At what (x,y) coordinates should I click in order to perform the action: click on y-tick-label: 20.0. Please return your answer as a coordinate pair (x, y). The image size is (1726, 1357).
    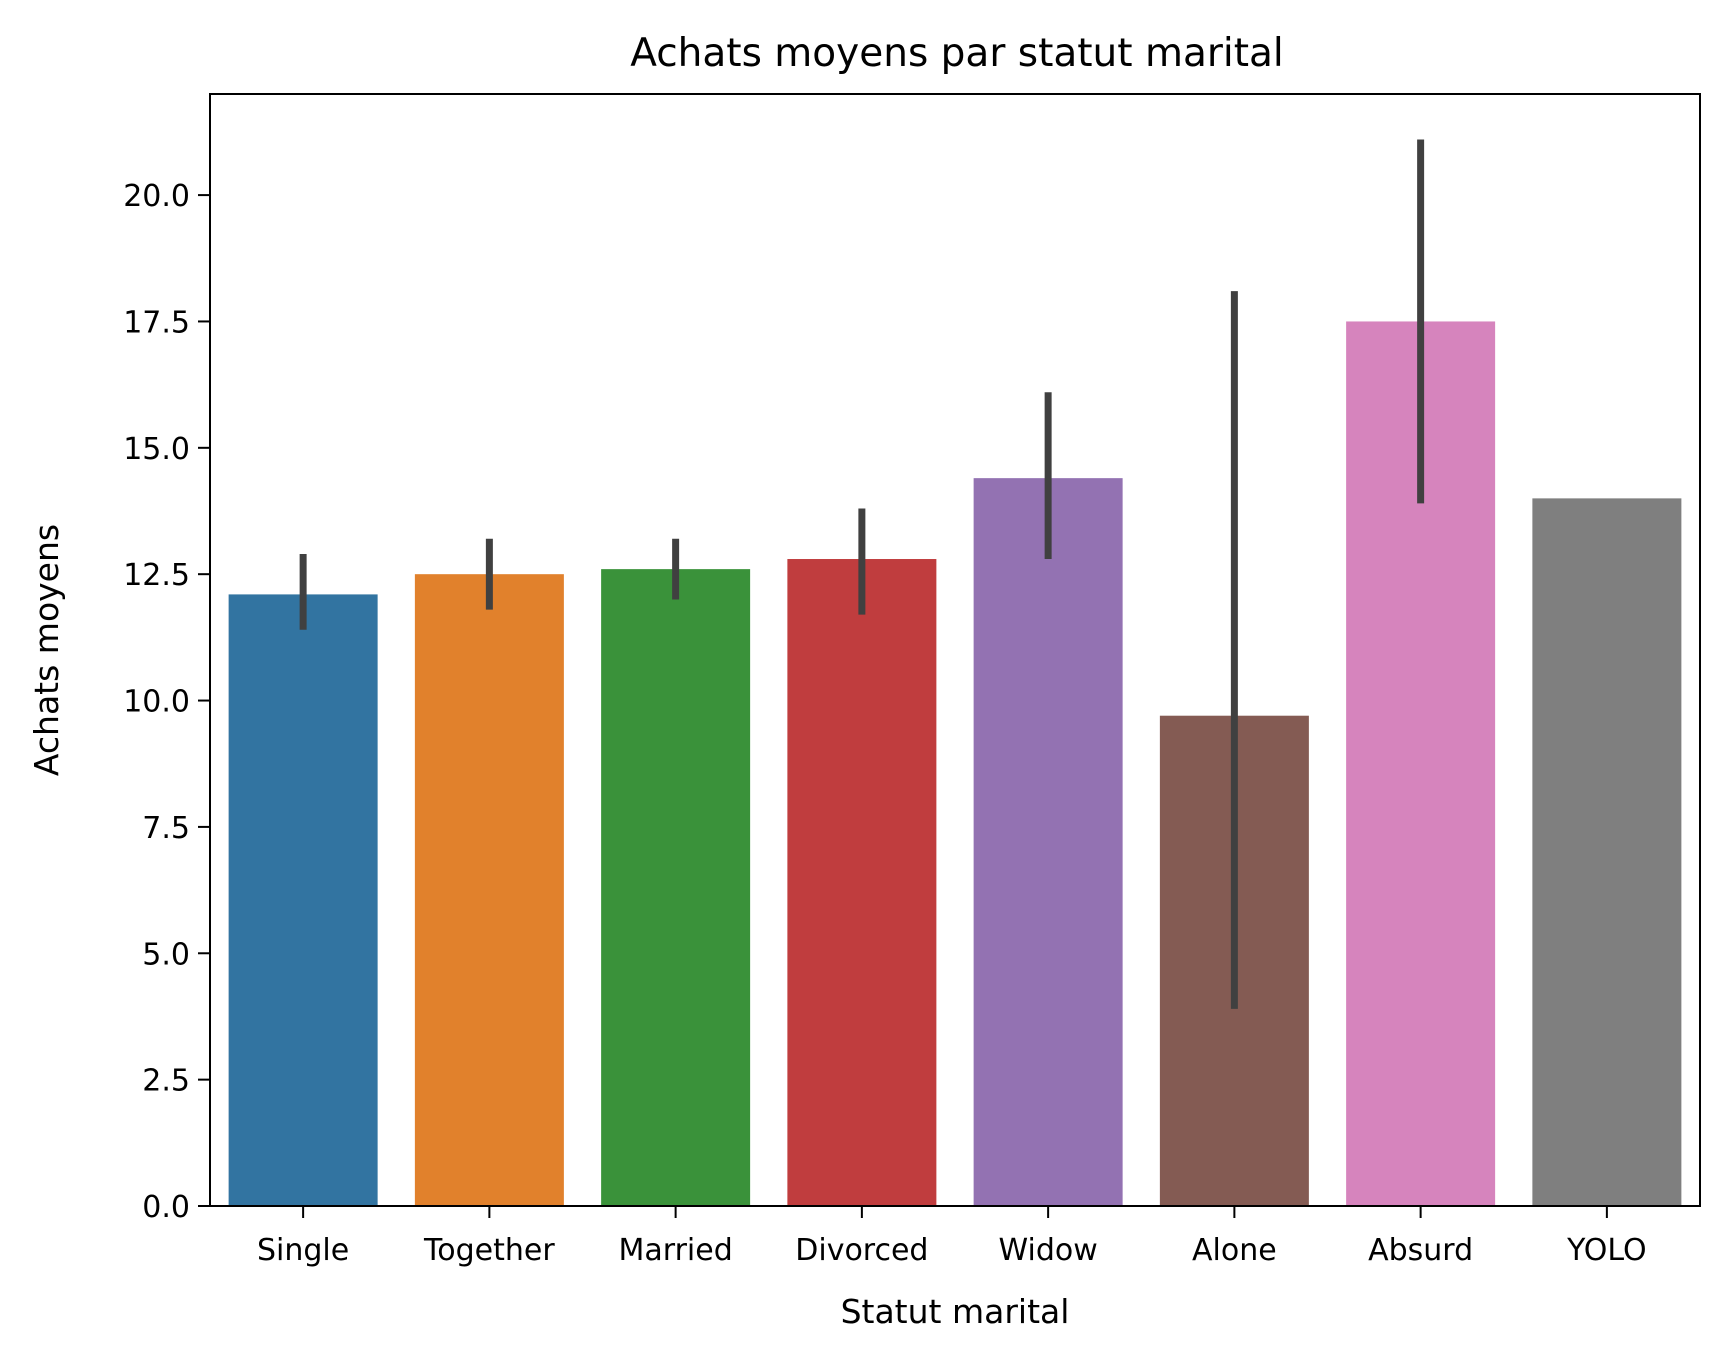
    Looking at the image, I should click on (156, 196).